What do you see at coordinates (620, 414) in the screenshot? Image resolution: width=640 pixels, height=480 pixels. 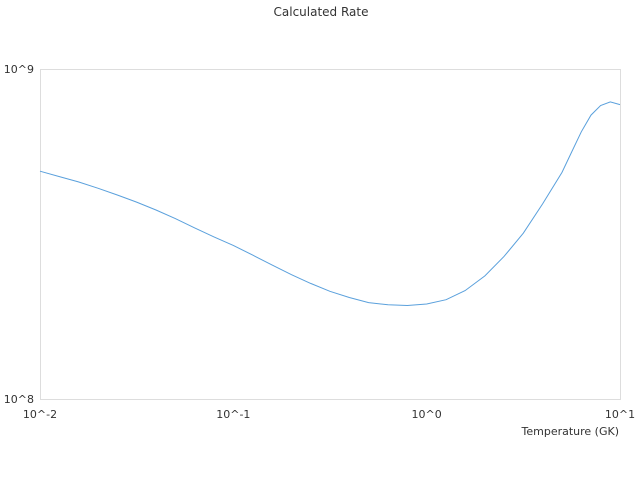 I see `x-tick-label: 10^1` at bounding box center [620, 414].